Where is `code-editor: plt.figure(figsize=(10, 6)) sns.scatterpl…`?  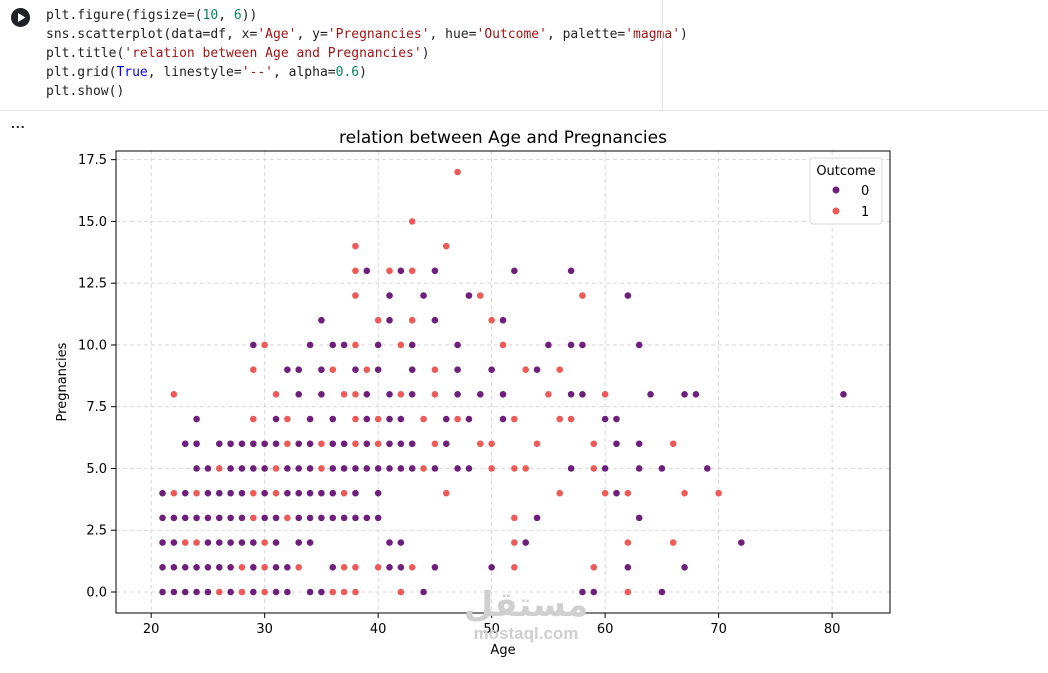
code-editor: plt.figure(figsize=(10, 6)) sns.scatterpl… is located at coordinates (367, 53).